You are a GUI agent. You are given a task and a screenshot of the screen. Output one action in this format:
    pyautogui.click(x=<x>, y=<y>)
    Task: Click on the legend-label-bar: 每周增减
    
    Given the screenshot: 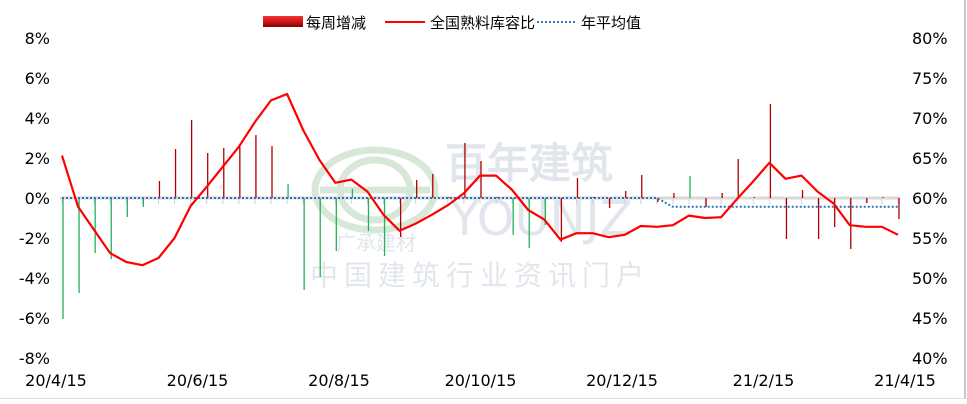 What is the action you would take?
    pyautogui.click(x=336, y=23)
    